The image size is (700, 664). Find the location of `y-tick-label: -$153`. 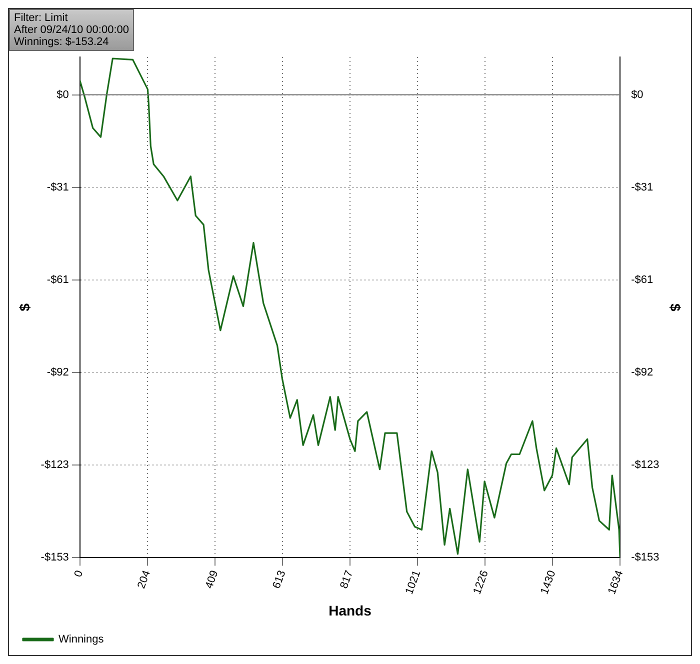

y-tick-label: -$153 is located at coordinates (54, 558).